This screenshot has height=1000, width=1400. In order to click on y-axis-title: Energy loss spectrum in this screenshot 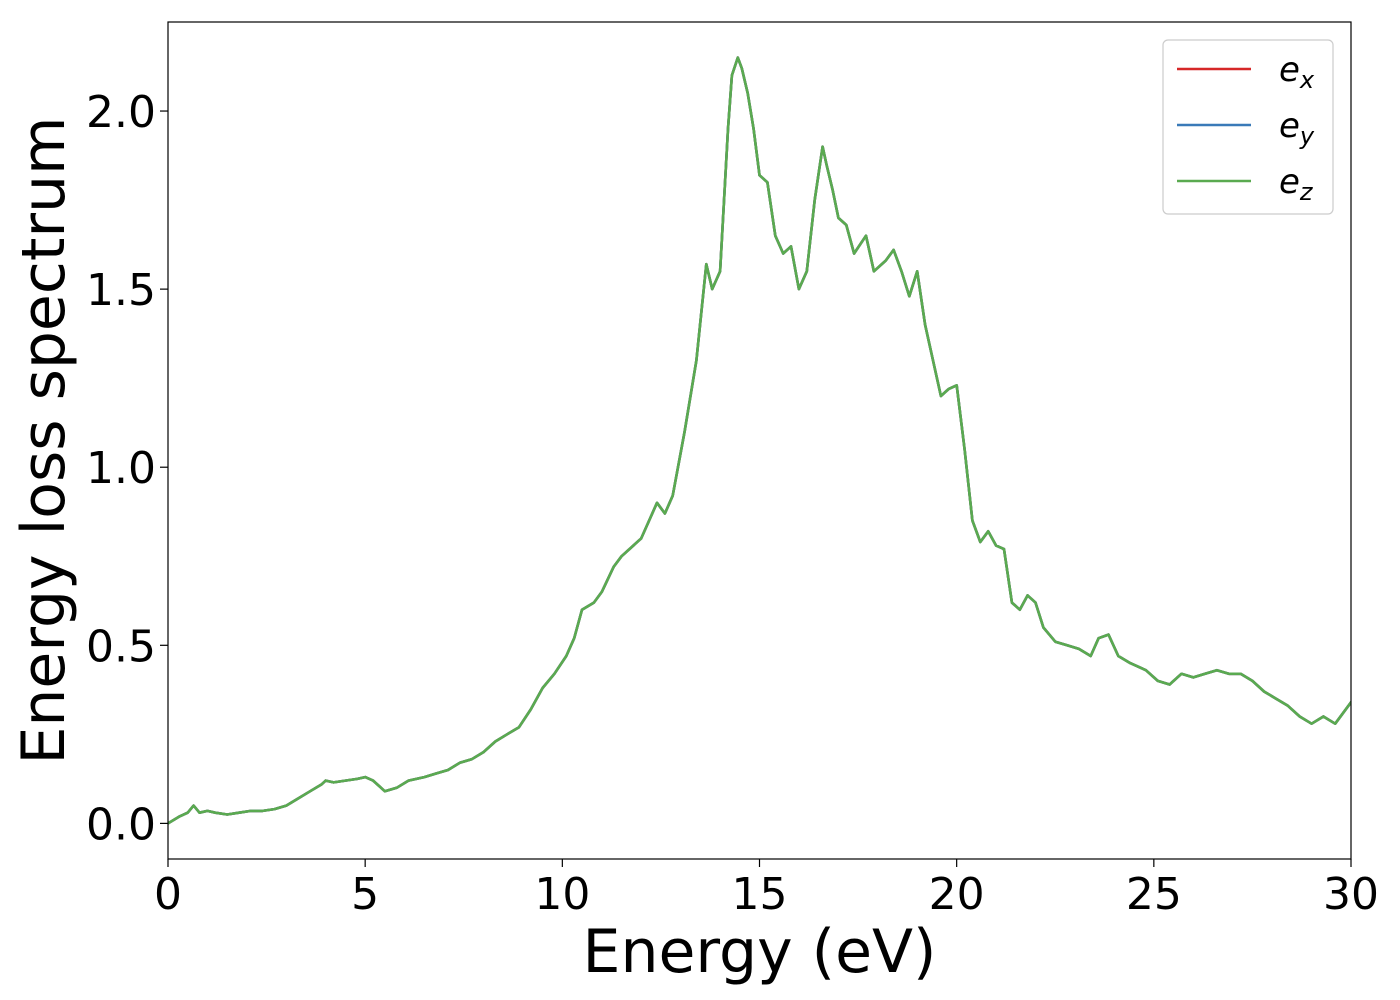, I will do `click(44, 440)`.